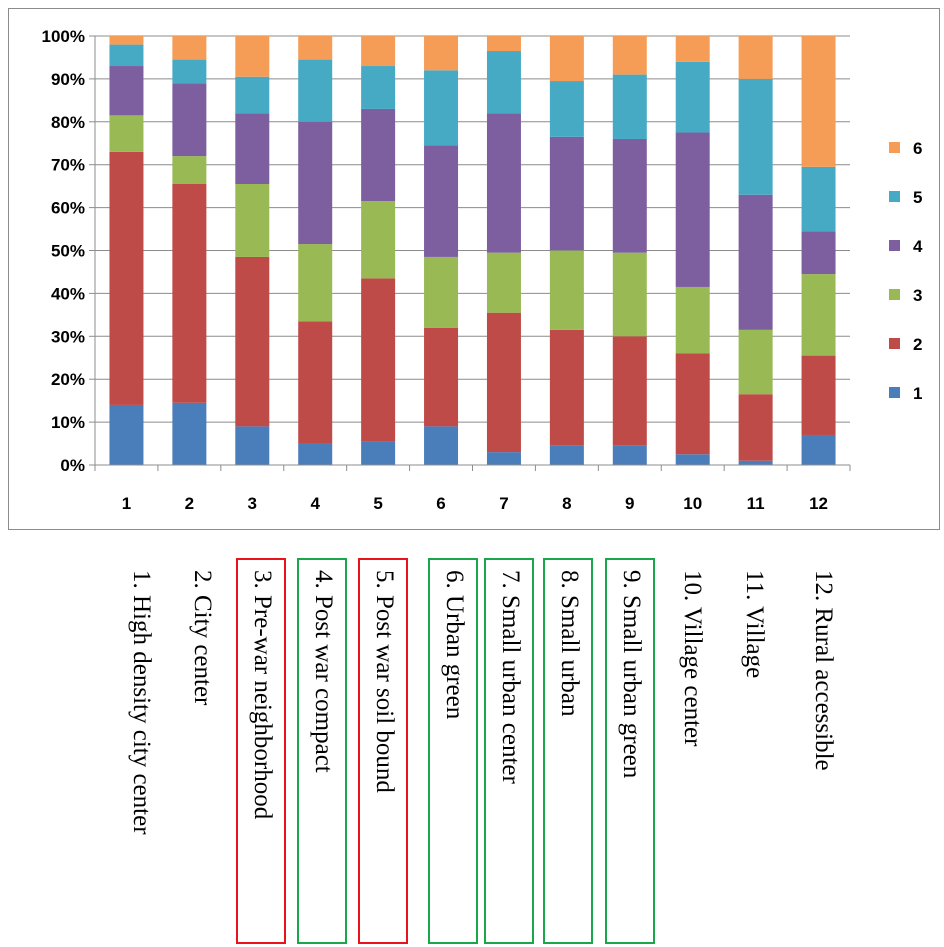  Describe the element at coordinates (202, 638) in the screenshot. I see `category-label: 2. City center` at that location.